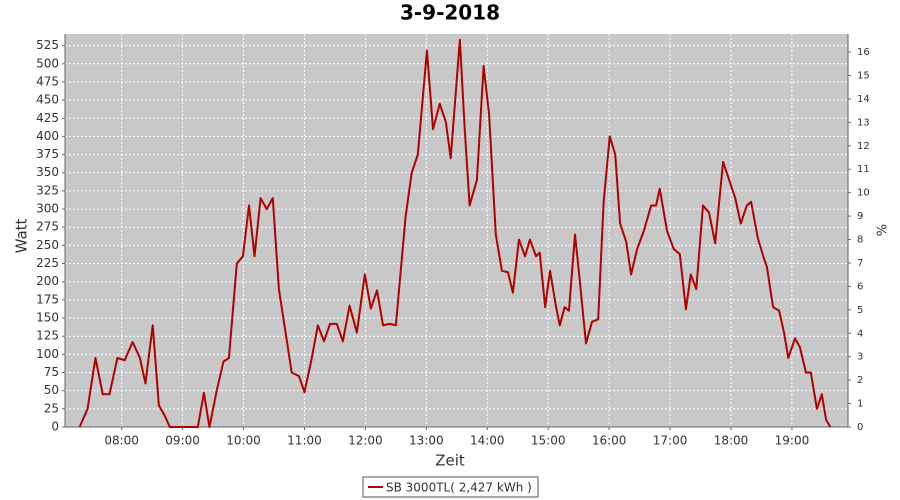  What do you see at coordinates (47, 281) in the screenshot?
I see `y-tick-label: 200` at bounding box center [47, 281].